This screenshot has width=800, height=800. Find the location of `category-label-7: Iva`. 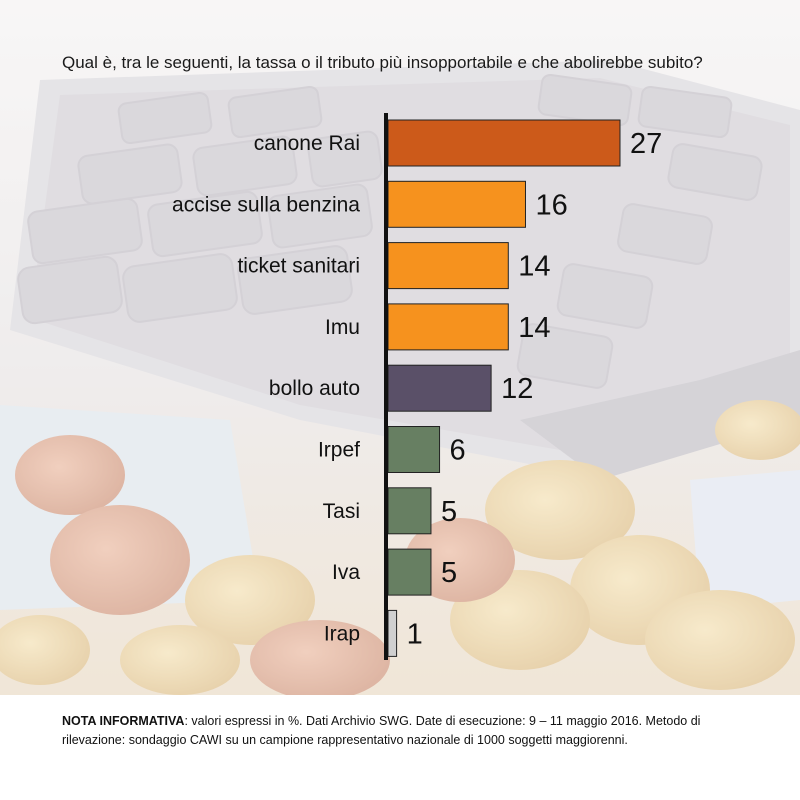

category-label-7: Iva is located at coordinates (346, 572).